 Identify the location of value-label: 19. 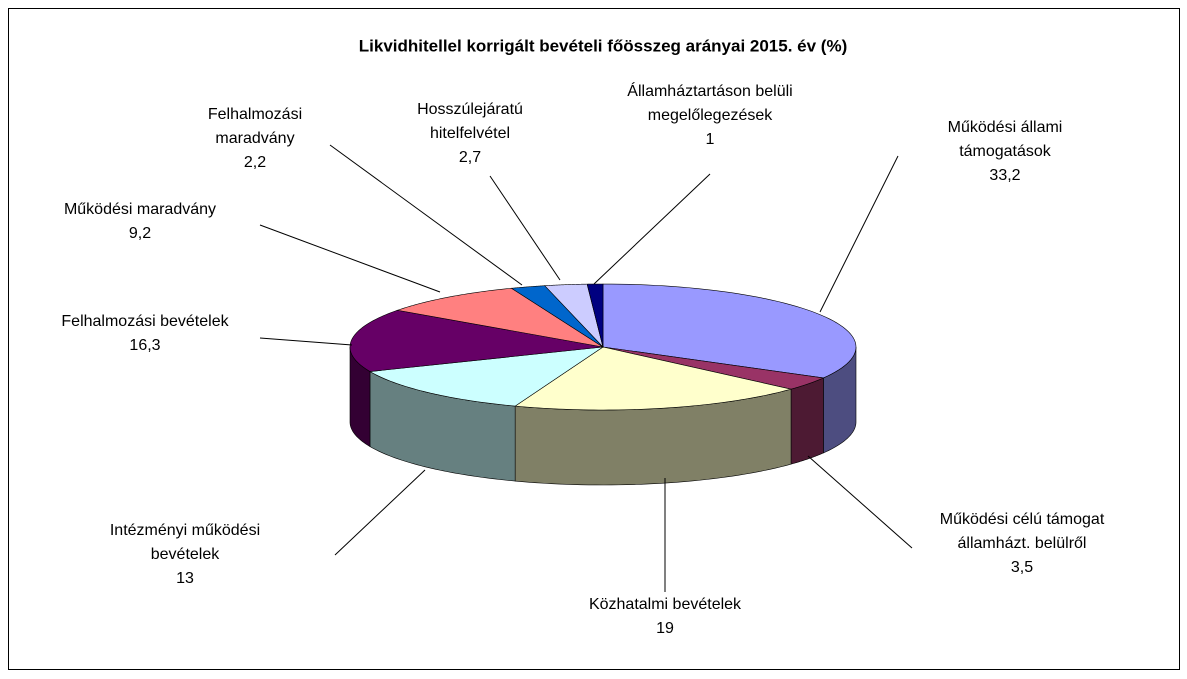
(665, 628).